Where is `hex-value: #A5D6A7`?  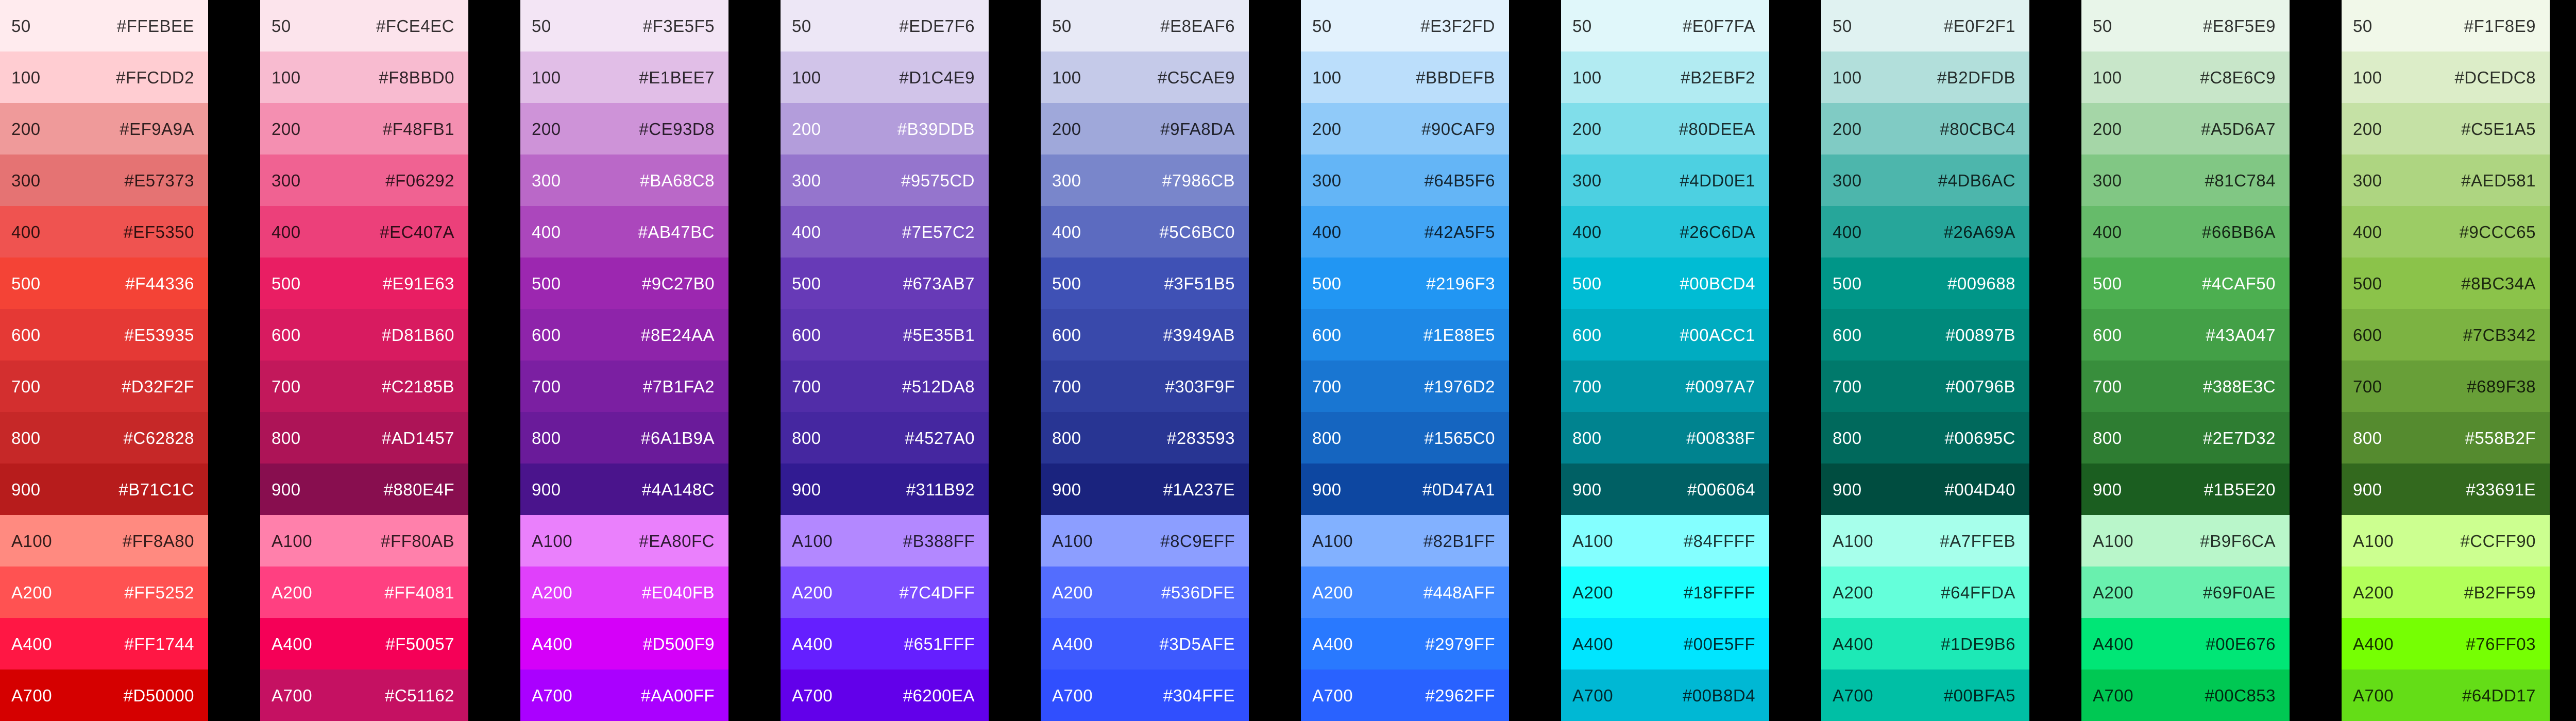
hex-value: #A5D6A7 is located at coordinates (2238, 129).